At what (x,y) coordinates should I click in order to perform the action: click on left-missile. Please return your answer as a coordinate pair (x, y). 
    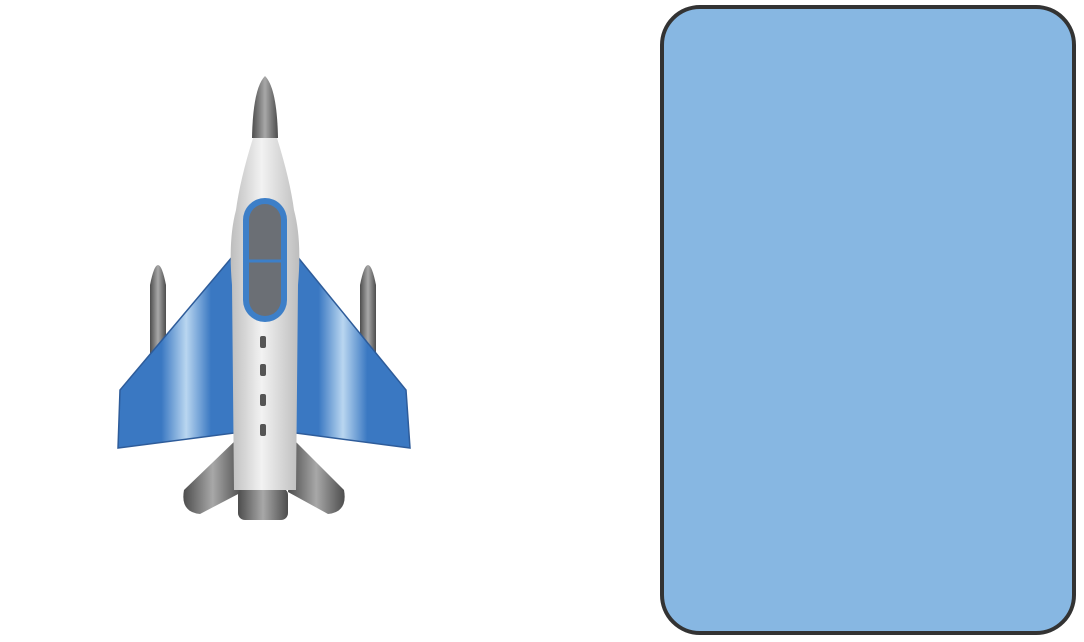
    Looking at the image, I should click on (158, 312).